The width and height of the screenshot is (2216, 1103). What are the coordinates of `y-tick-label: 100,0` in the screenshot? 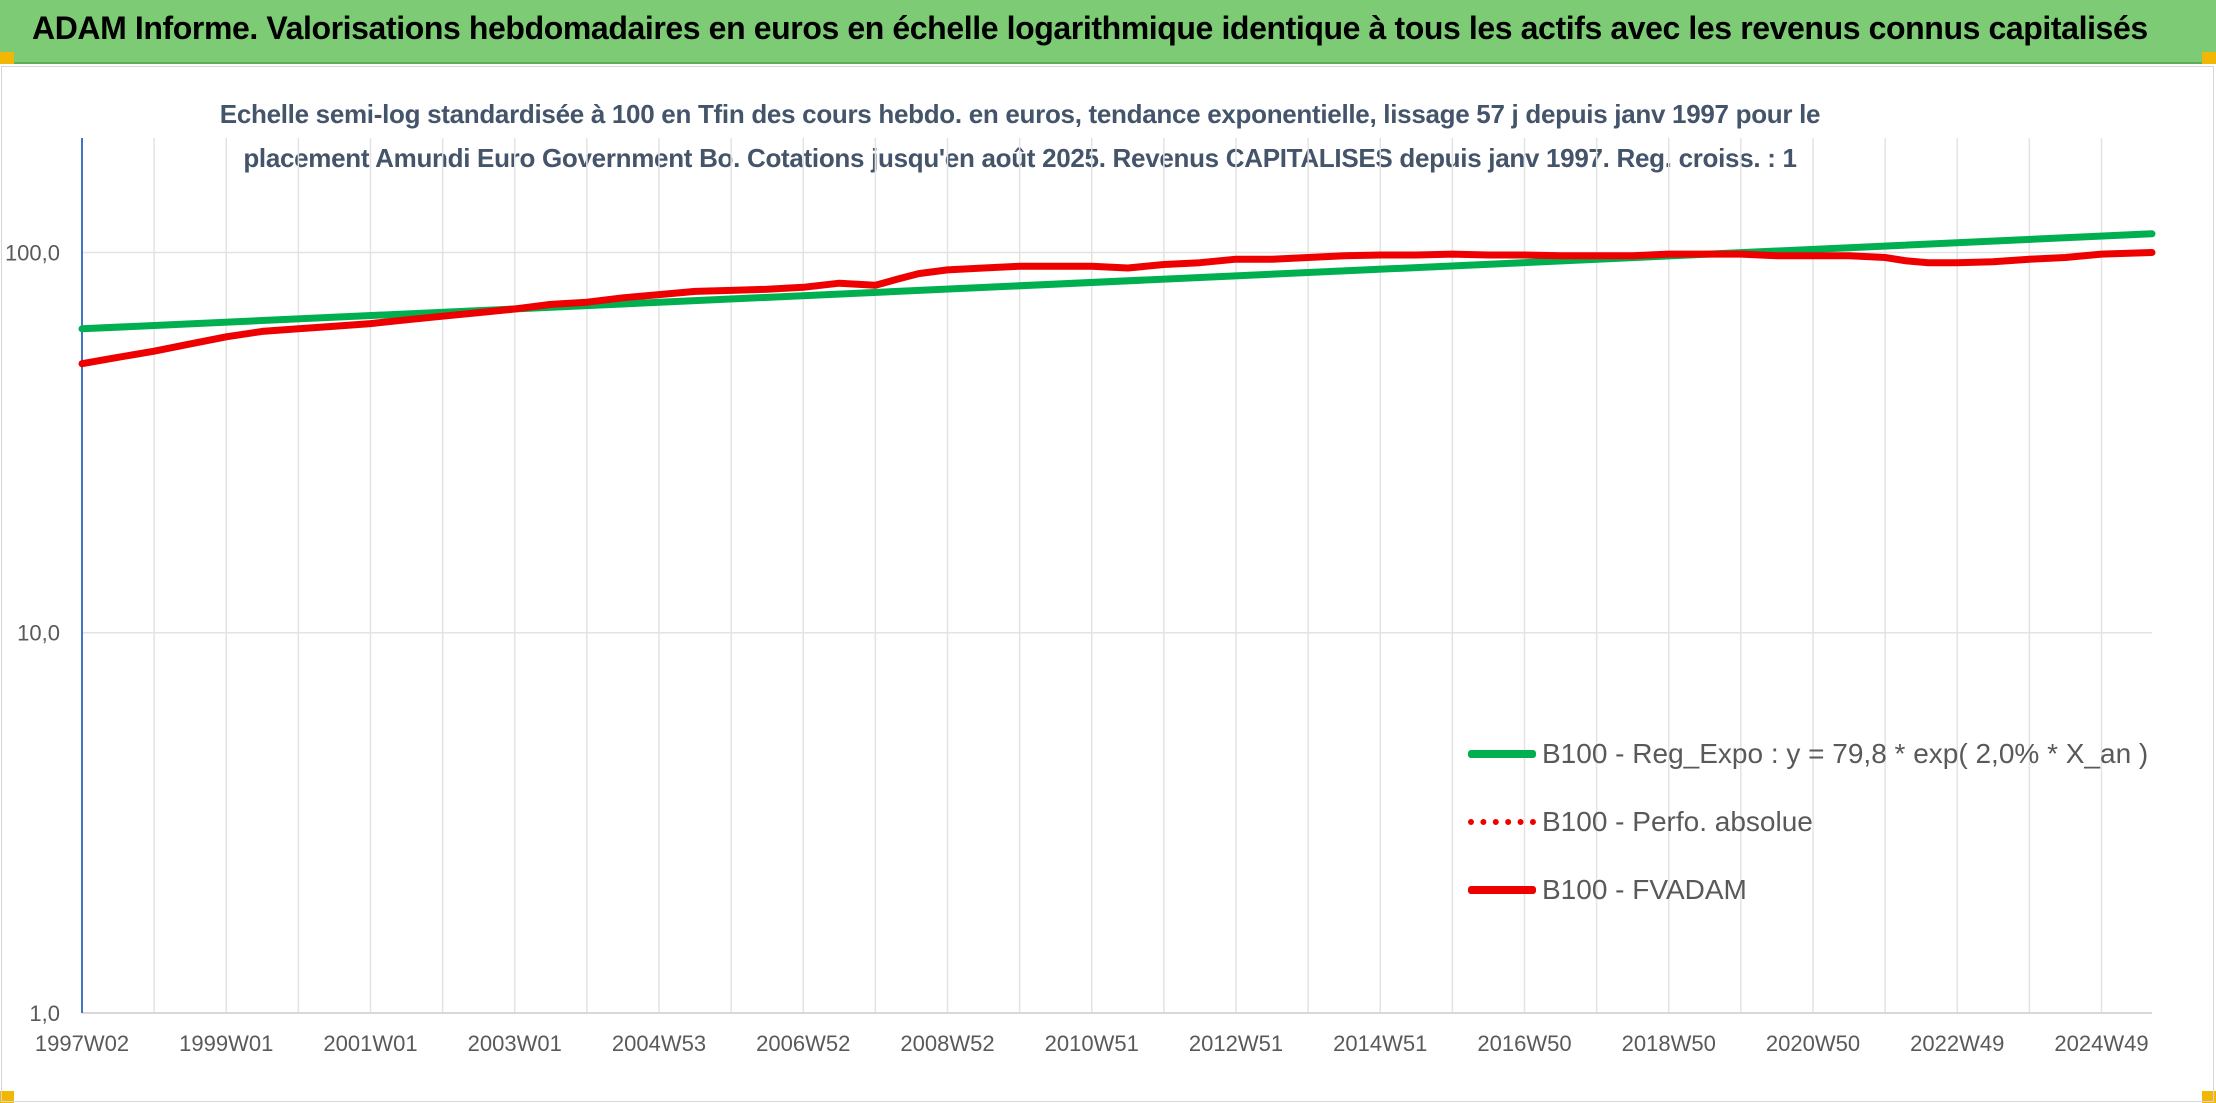 It's located at (32, 252).